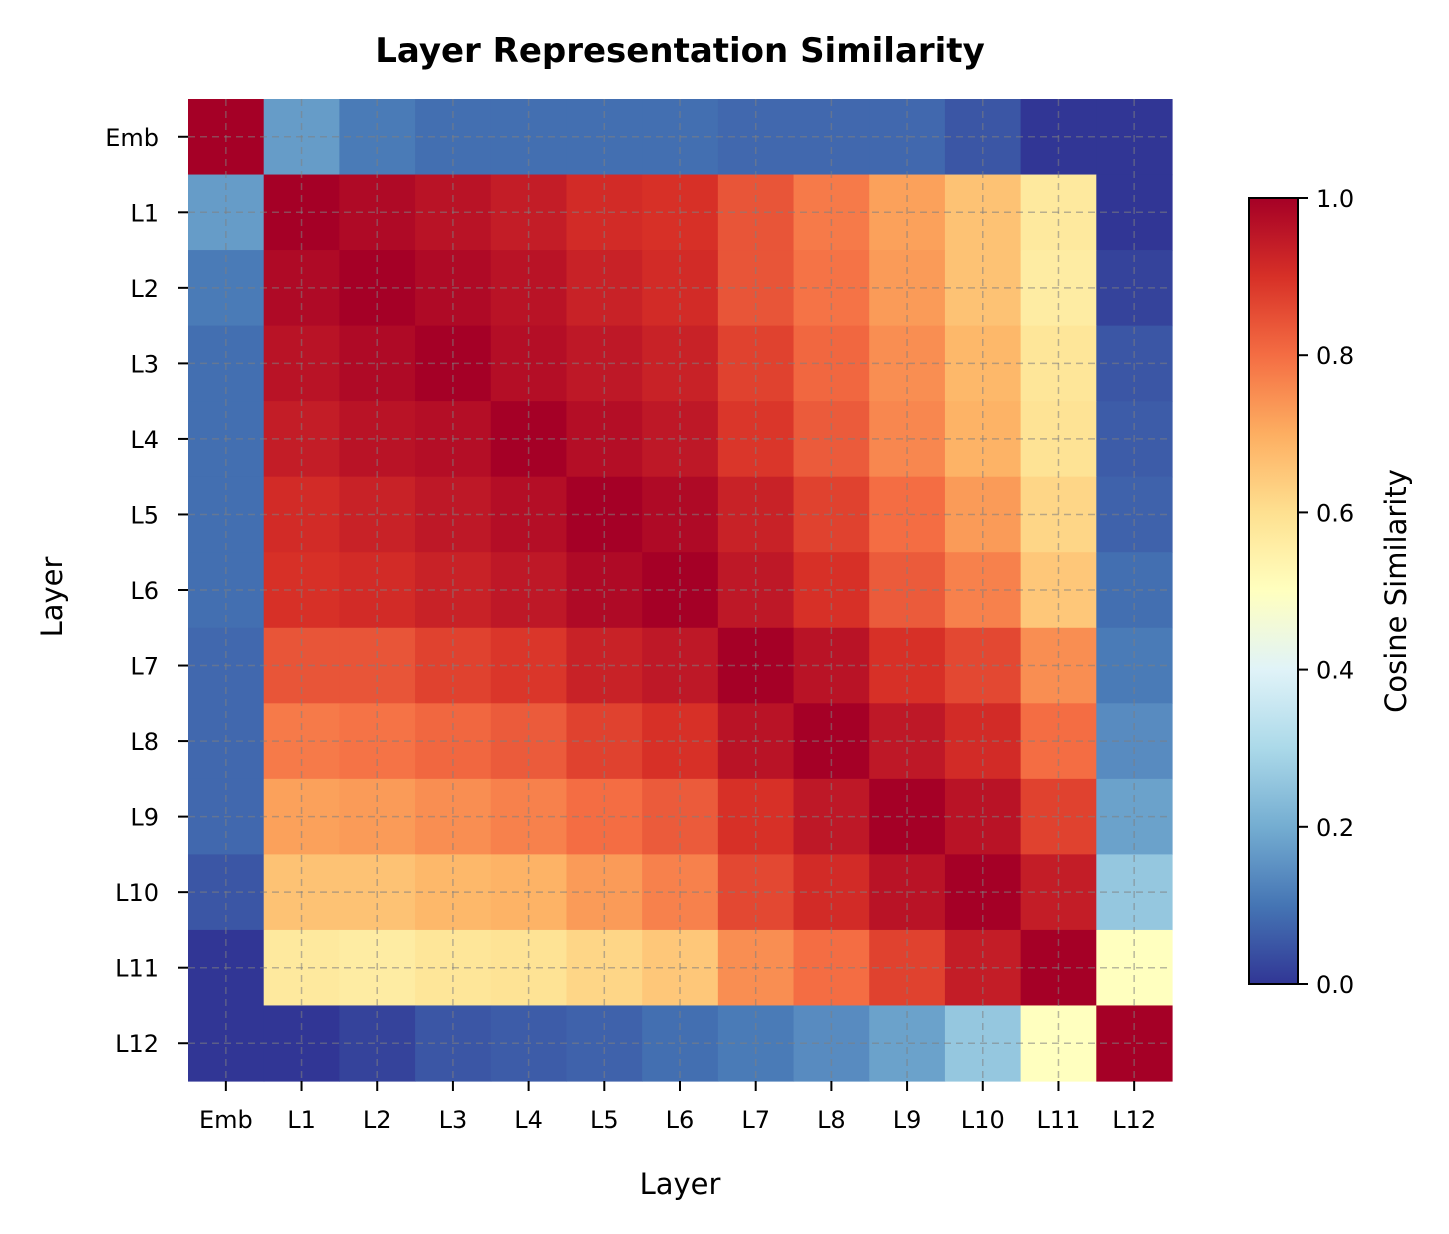 The height and width of the screenshot is (1234, 1449). Describe the element at coordinates (1335, 199) in the screenshot. I see `colorbar-tick-label: 1.0` at that location.